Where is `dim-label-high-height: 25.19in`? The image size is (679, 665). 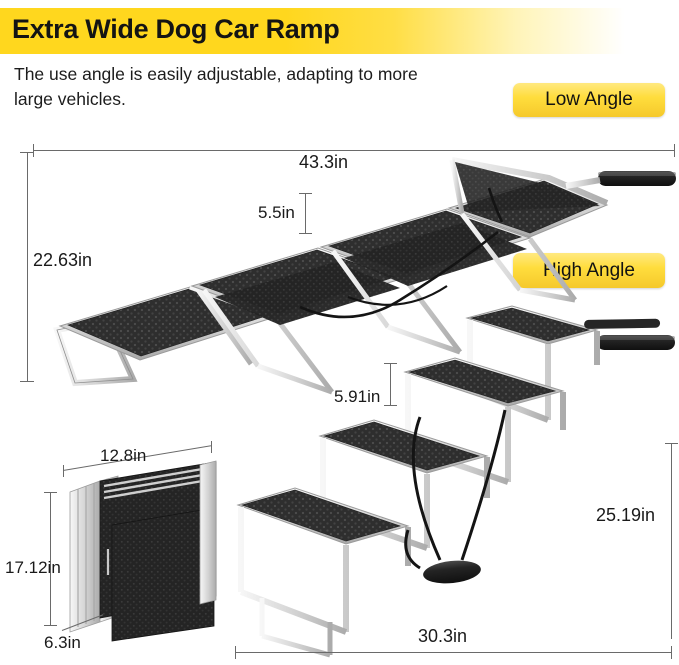 dim-label-high-height: 25.19in is located at coordinates (626, 515).